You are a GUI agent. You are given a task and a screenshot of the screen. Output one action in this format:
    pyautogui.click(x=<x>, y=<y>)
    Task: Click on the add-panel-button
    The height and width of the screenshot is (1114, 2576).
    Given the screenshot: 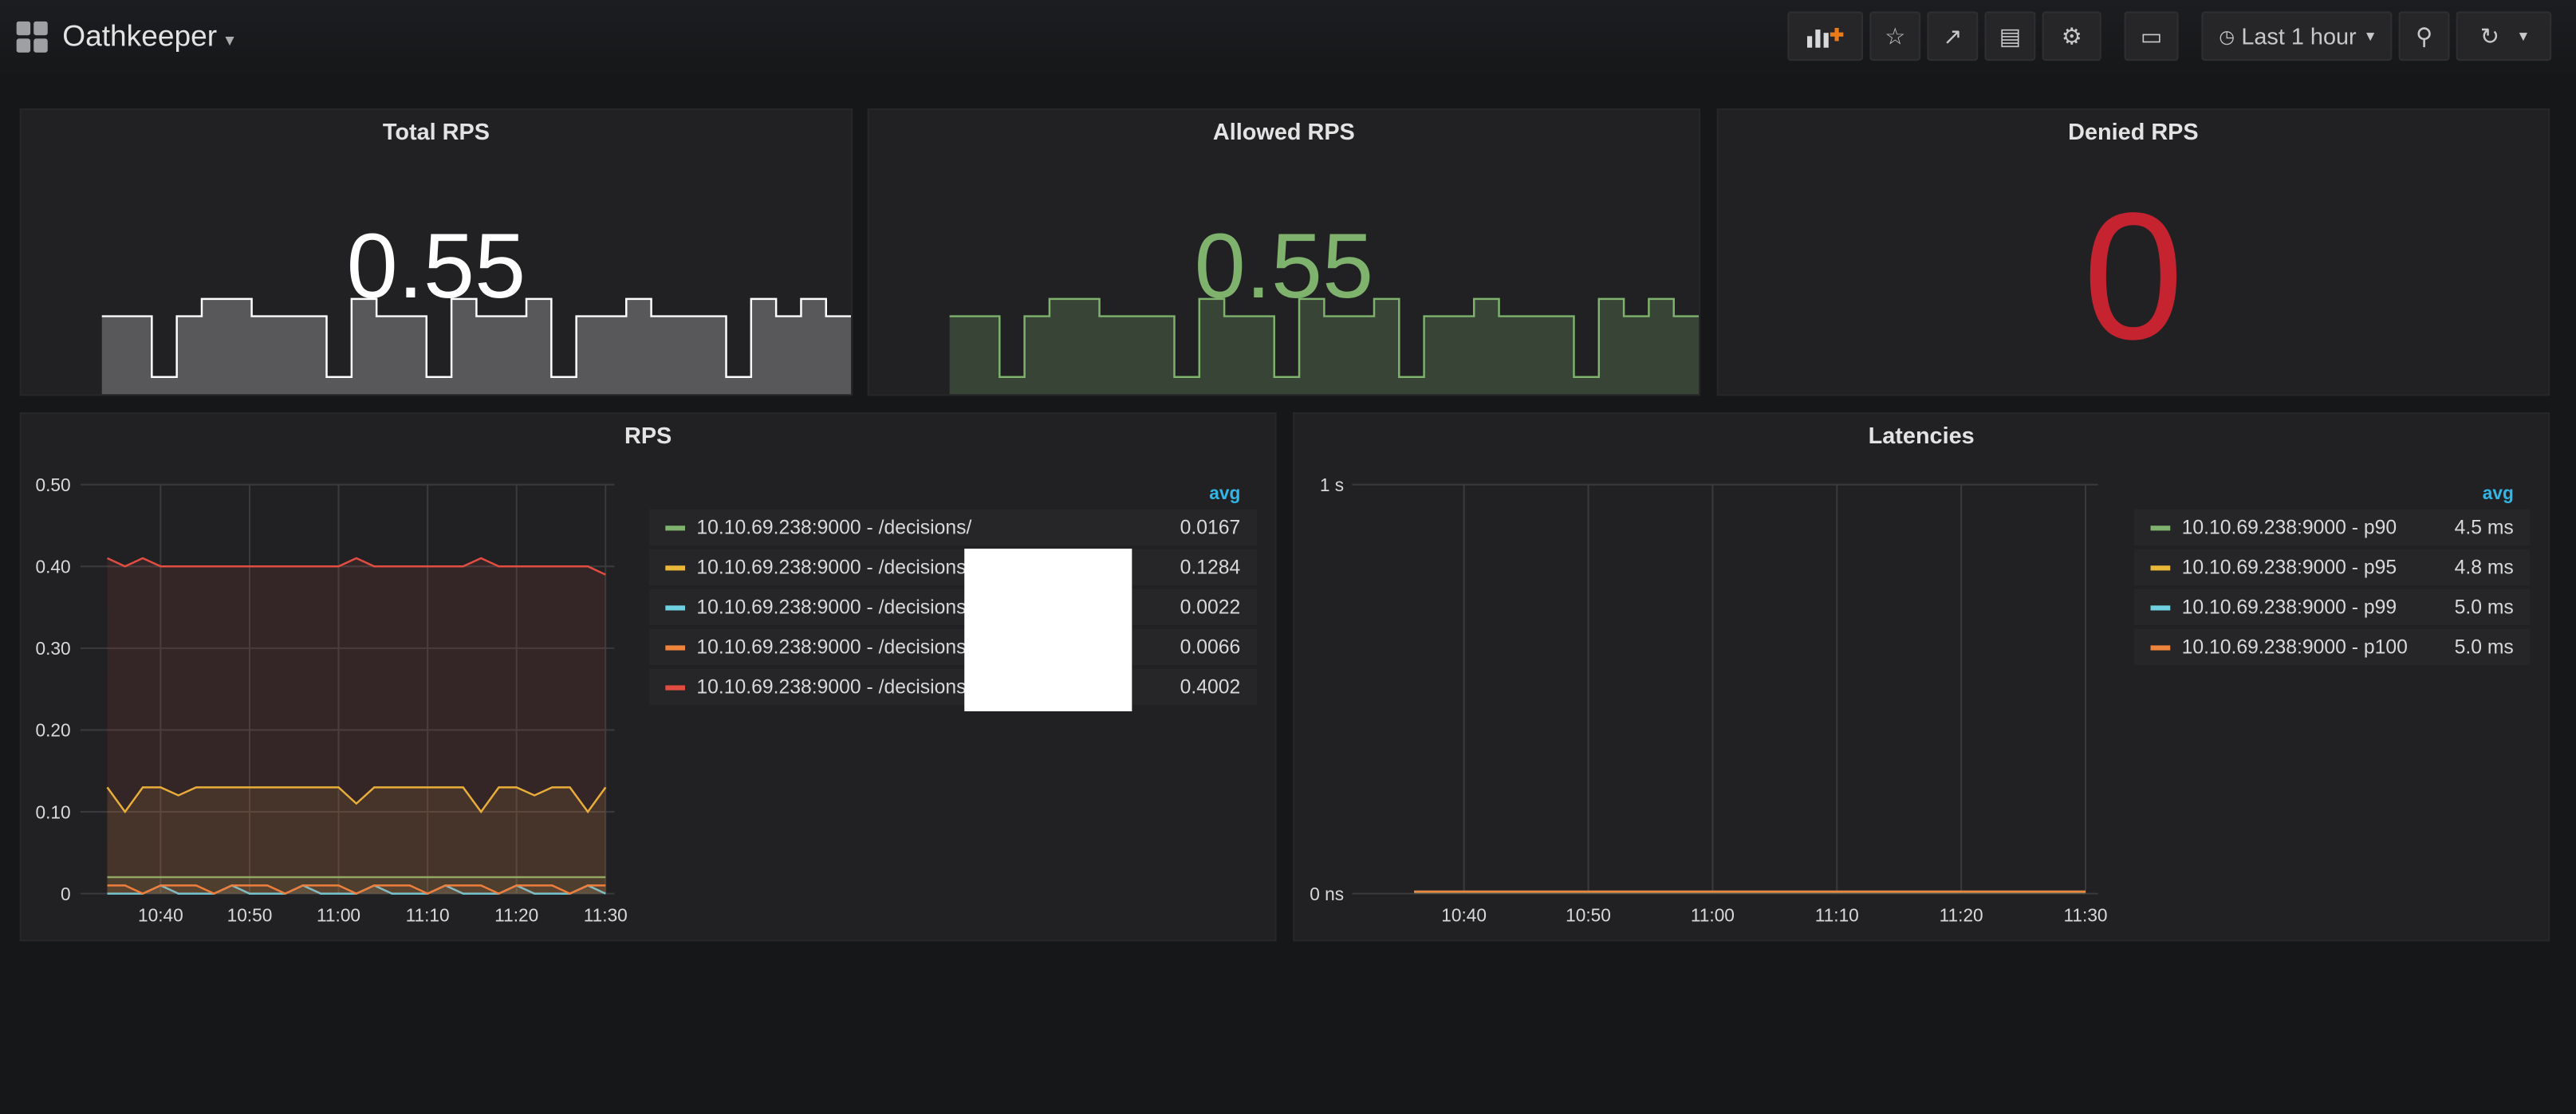 What is the action you would take?
    pyautogui.click(x=1825, y=36)
    